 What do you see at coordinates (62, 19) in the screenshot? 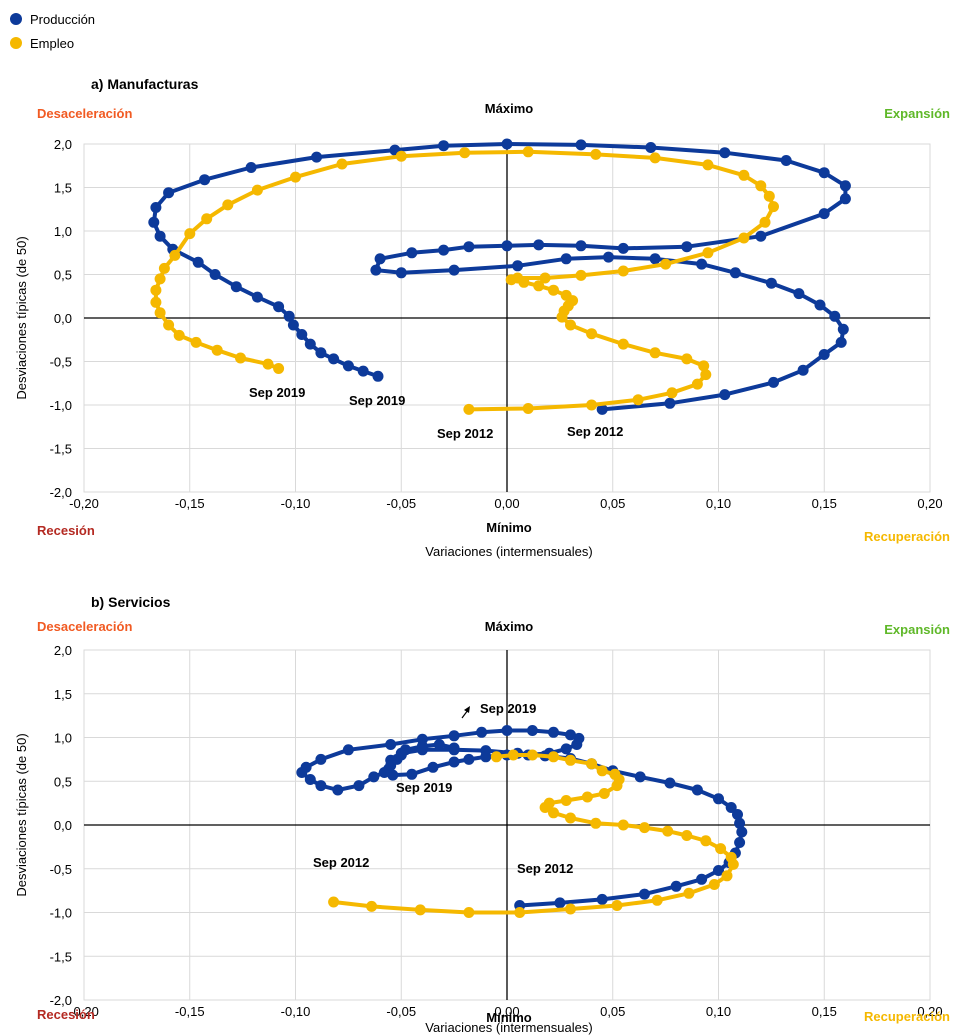
I see `legend-label-produccion: Producción` at bounding box center [62, 19].